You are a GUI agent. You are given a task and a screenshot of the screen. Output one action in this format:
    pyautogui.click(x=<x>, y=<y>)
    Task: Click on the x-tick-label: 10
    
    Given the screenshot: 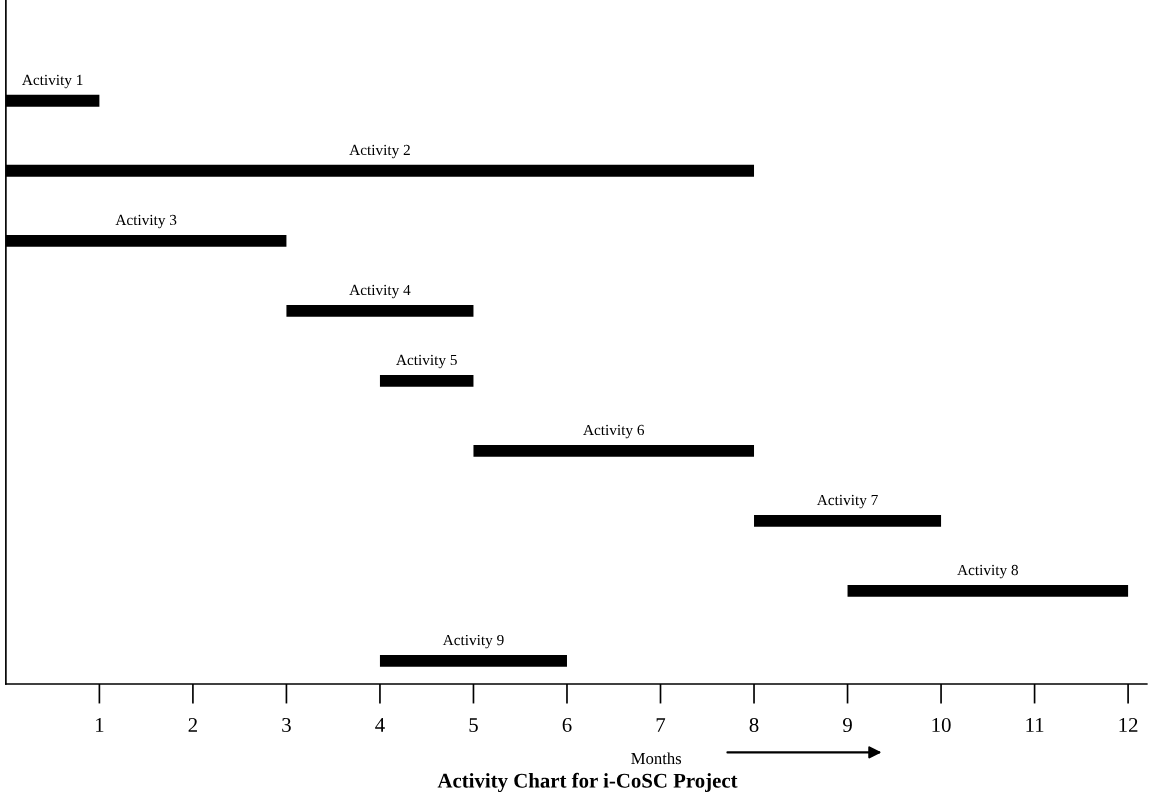 What is the action you would take?
    pyautogui.click(x=941, y=724)
    